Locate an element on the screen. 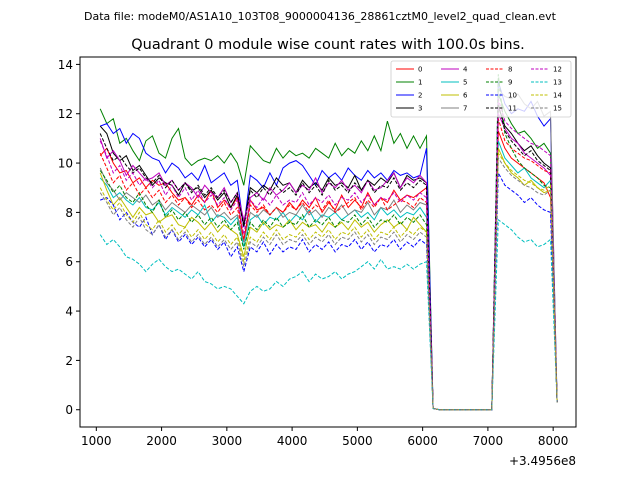 The height and width of the screenshot is (480, 640). legend-label-10: 10 is located at coordinates (512, 96).